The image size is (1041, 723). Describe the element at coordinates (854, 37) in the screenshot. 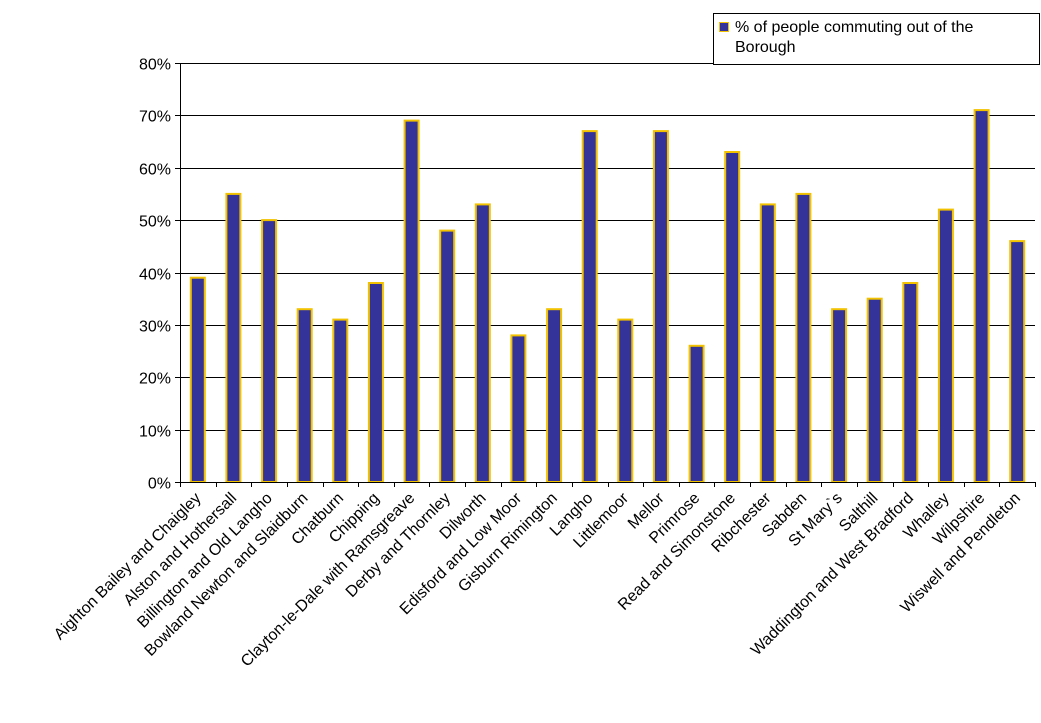

I see `legend-label: % of people commuting out of the Borough` at that location.